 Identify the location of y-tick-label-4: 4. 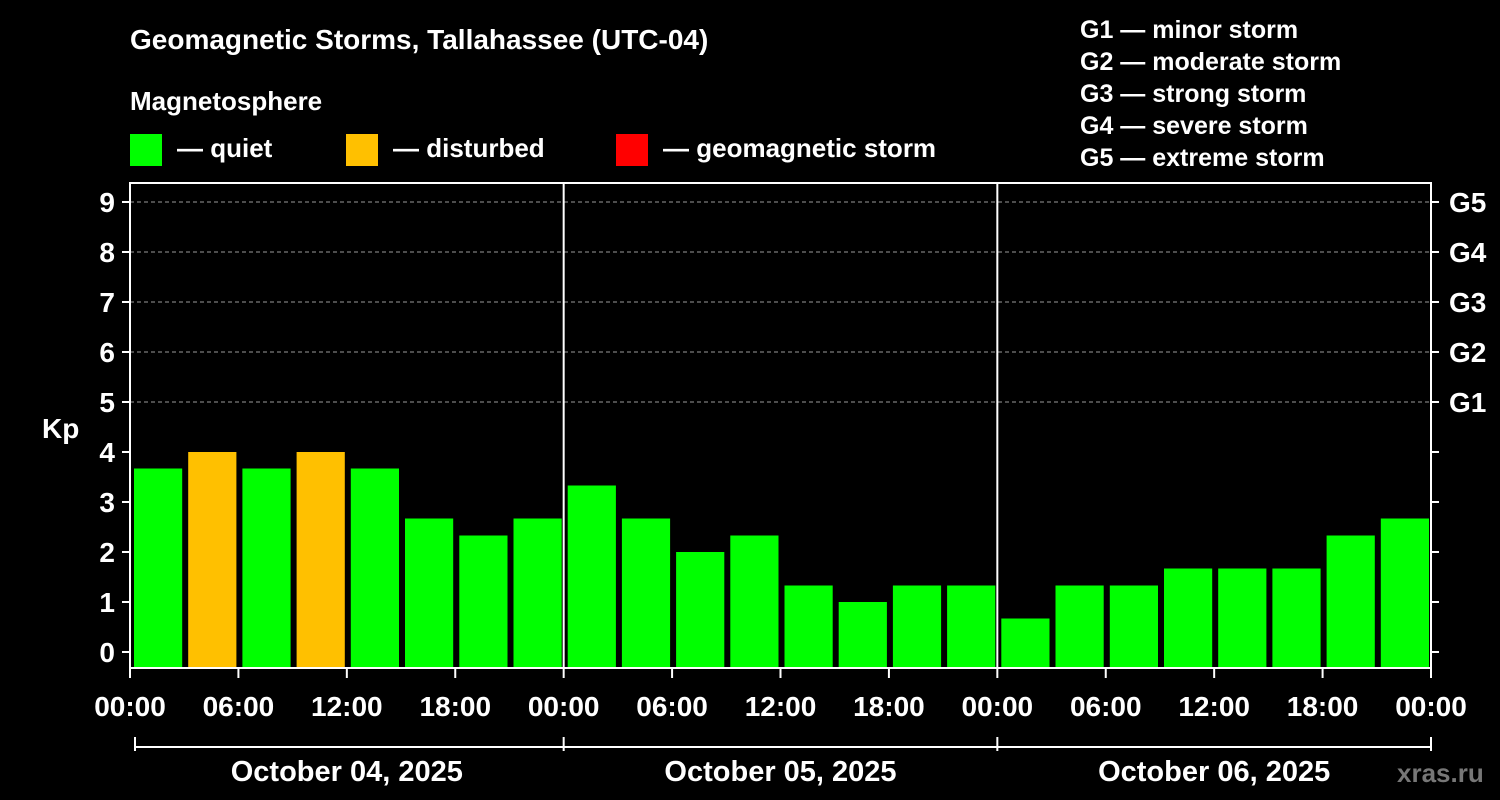
(107, 452).